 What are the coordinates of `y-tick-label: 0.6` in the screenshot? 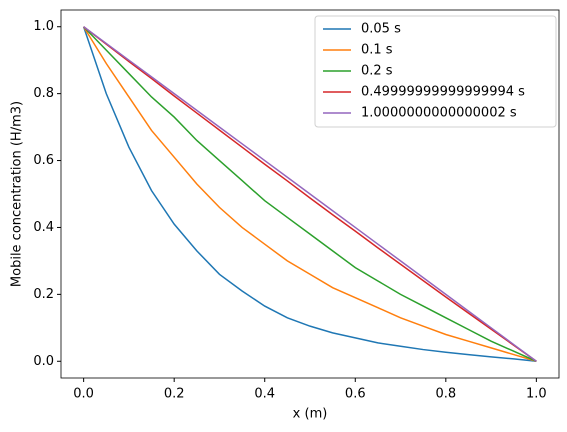 It's located at (43, 160).